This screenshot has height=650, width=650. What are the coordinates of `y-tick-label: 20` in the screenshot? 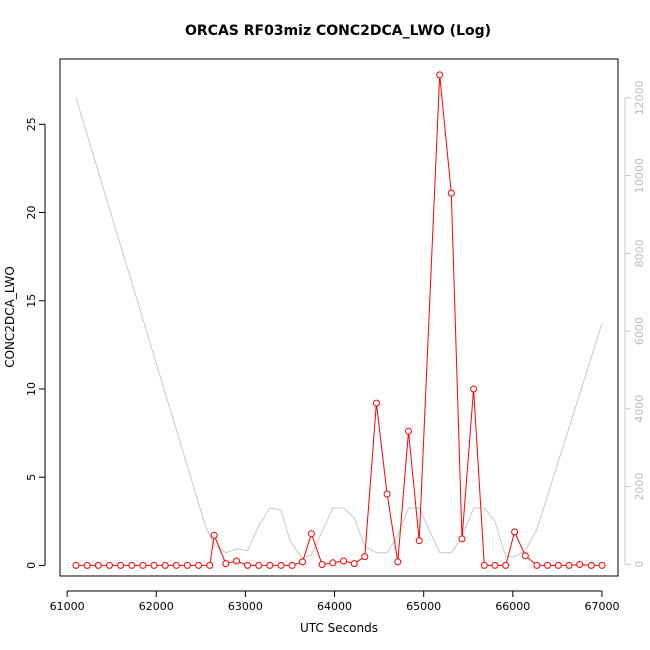 It's located at (31, 213).